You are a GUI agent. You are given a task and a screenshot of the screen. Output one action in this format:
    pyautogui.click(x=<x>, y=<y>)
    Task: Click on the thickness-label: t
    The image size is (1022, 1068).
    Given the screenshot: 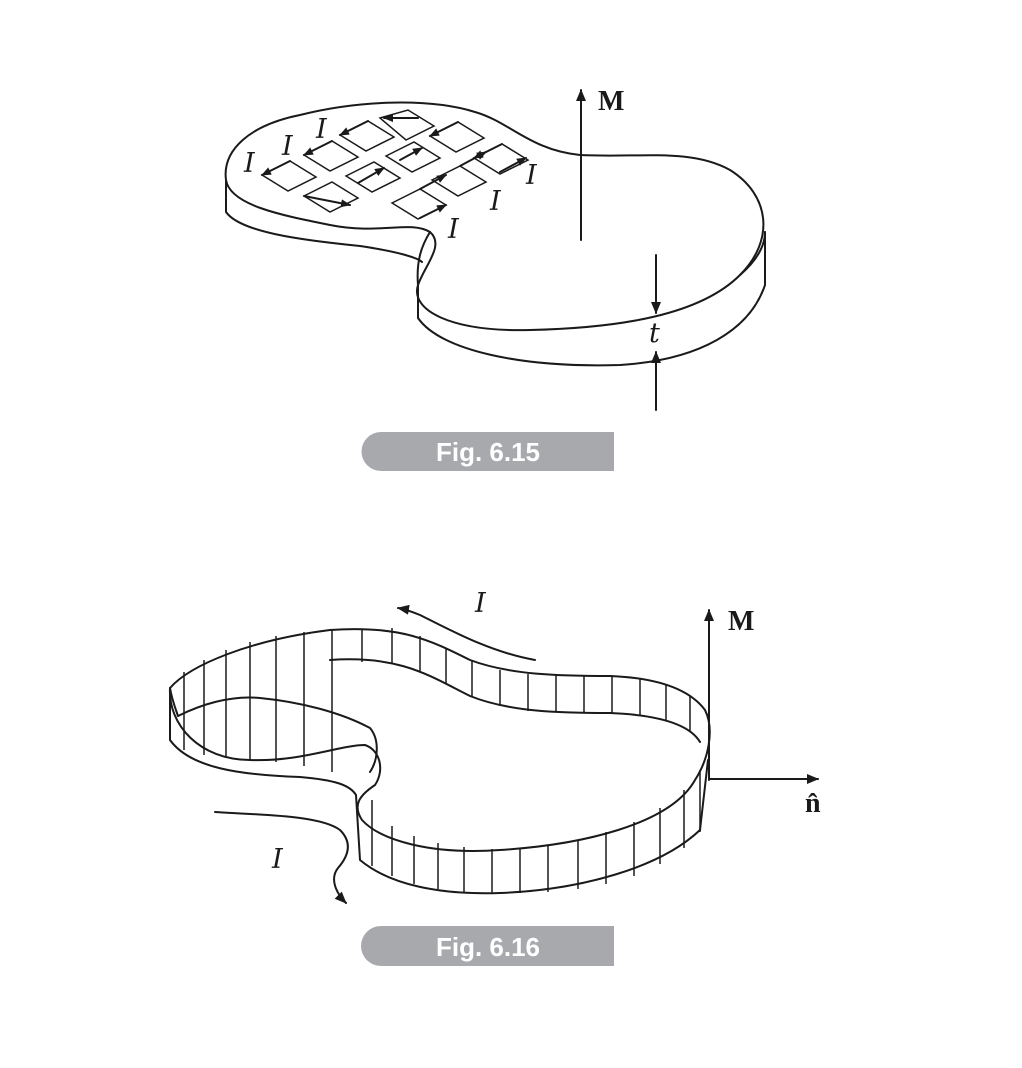 What is the action you would take?
    pyautogui.click(x=654, y=333)
    